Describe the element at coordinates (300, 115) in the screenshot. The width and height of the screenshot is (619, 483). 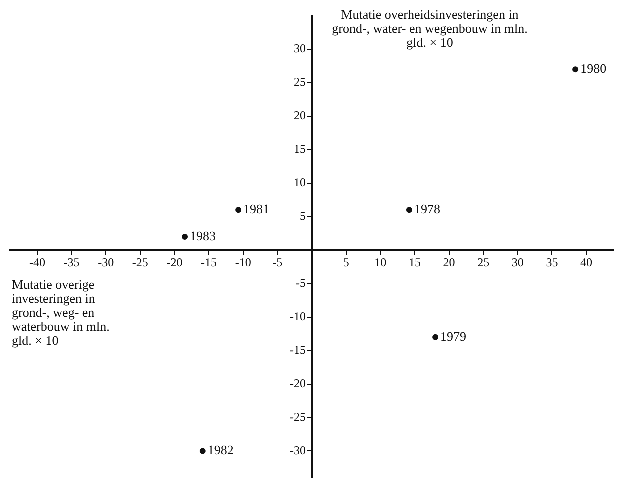
I see `y-tick-label: 20` at that location.